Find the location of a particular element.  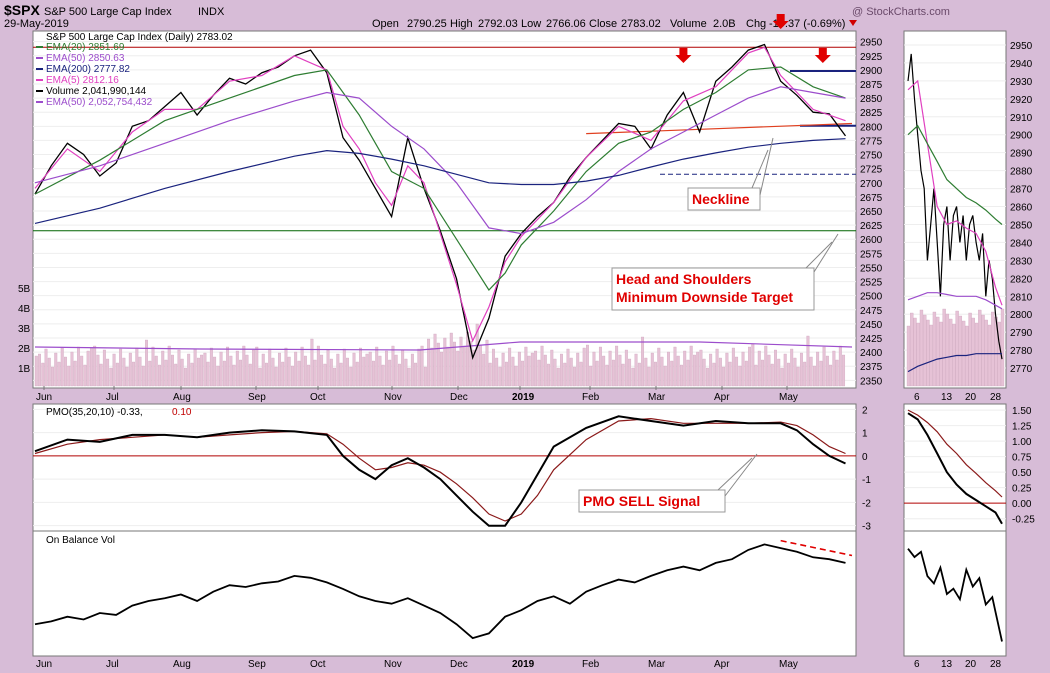

price-tick-label: 2625 is located at coordinates (871, 226).